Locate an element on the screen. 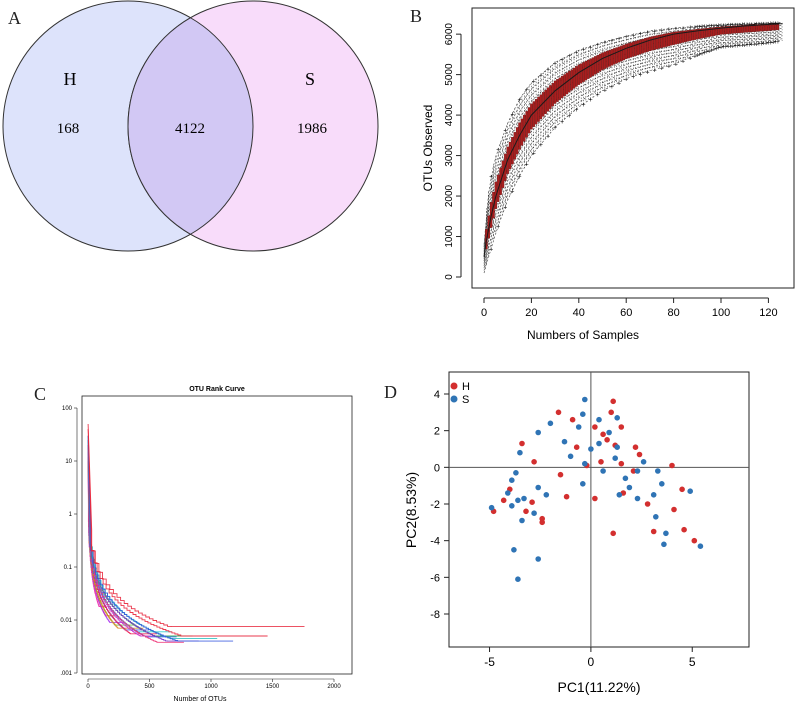 The height and width of the screenshot is (704, 797). y-tick-label: -6 is located at coordinates (435, 578).